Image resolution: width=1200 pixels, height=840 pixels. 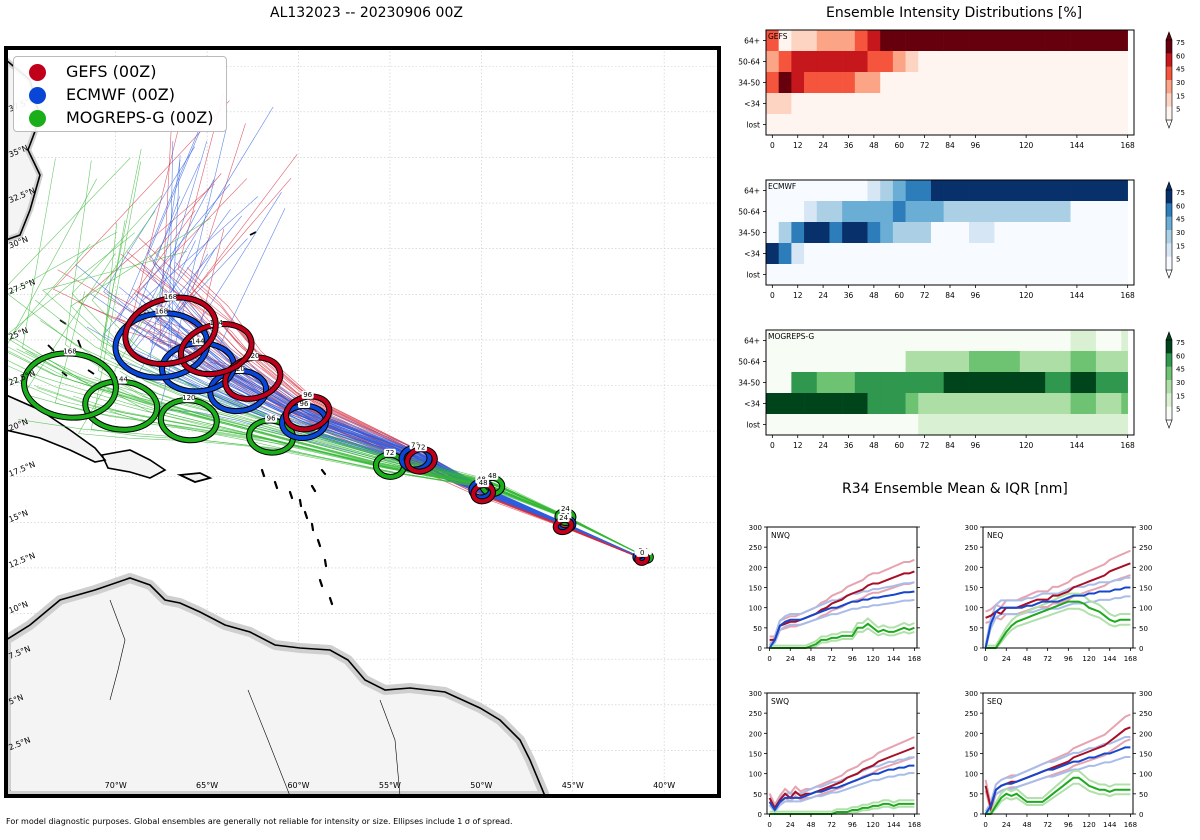 I want to click on colorbar-segment, so click(x=1169, y=413).